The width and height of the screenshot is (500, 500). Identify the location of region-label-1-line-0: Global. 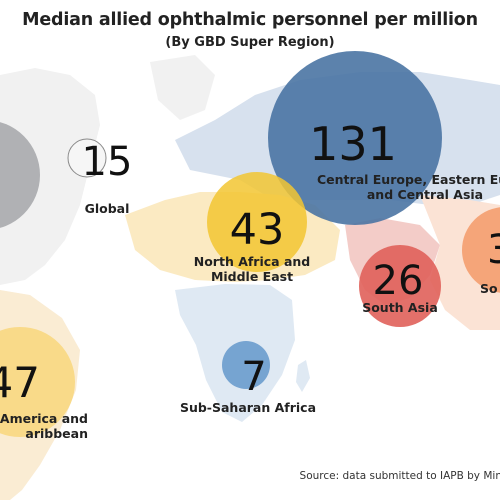
(107, 208).